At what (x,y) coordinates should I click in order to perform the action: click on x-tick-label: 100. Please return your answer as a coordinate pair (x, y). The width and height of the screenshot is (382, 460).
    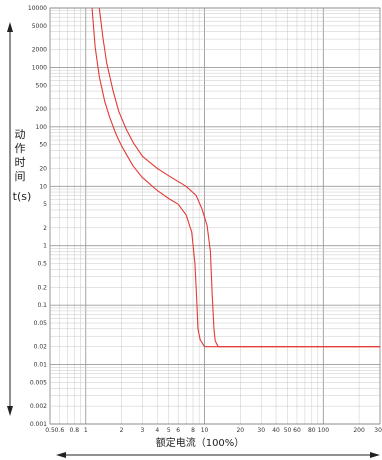
    Looking at the image, I should click on (324, 430).